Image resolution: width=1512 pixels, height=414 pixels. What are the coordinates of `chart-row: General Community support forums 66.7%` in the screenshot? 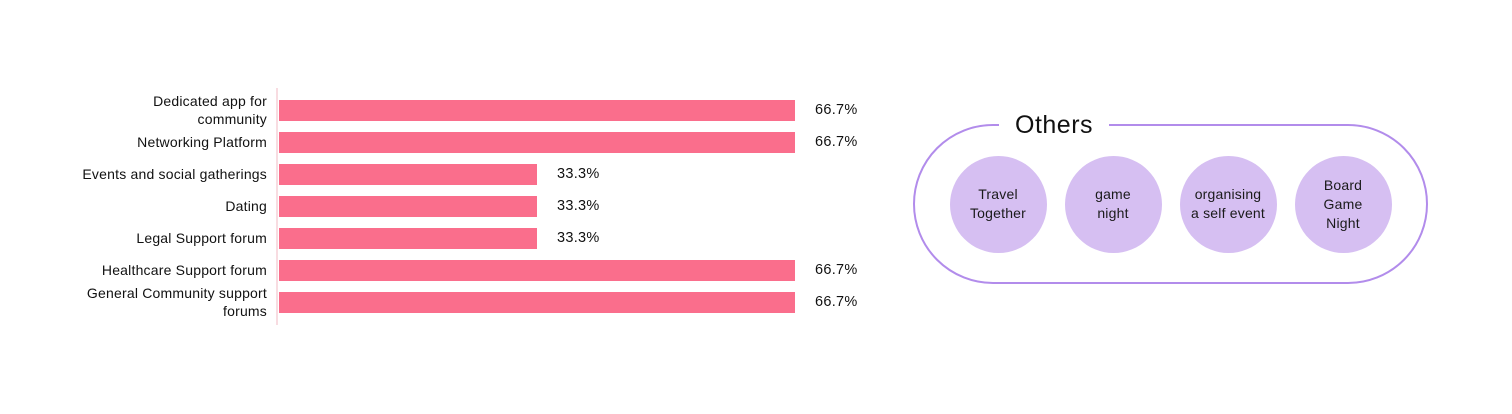 It's located at (450, 302).